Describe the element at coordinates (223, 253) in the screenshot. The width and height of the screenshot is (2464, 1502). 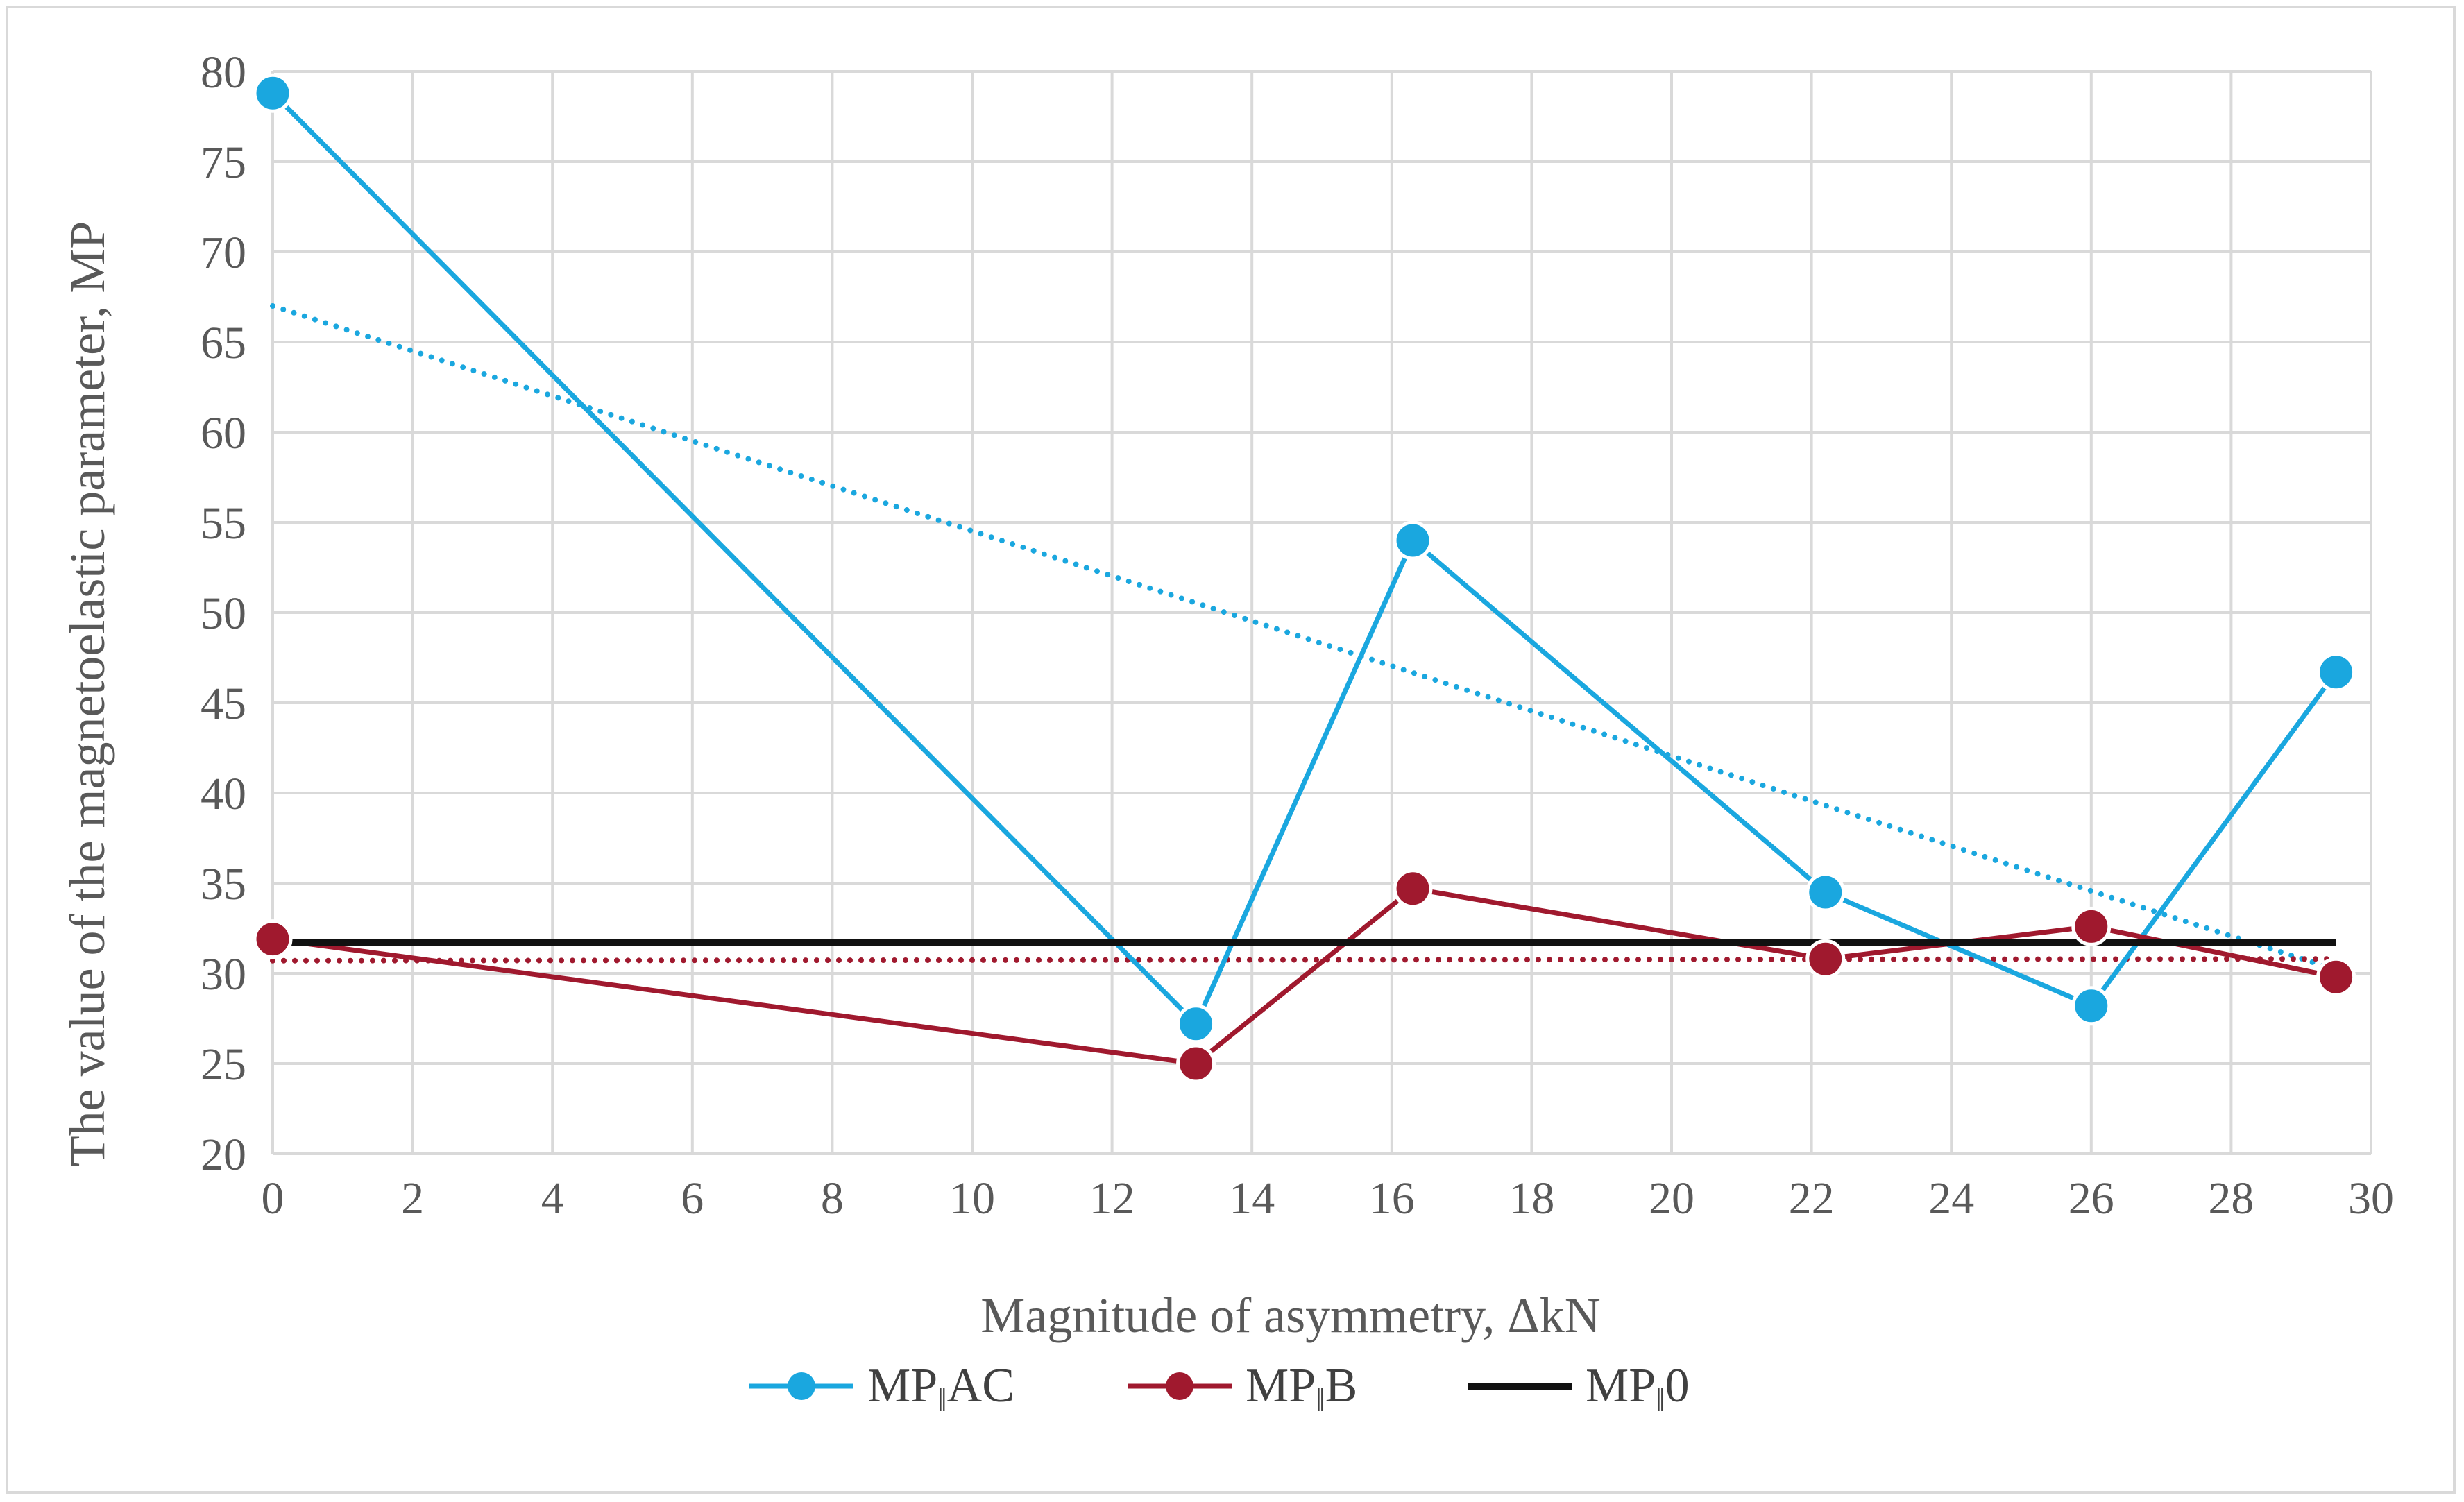
I see `y-tick-label: 70` at that location.